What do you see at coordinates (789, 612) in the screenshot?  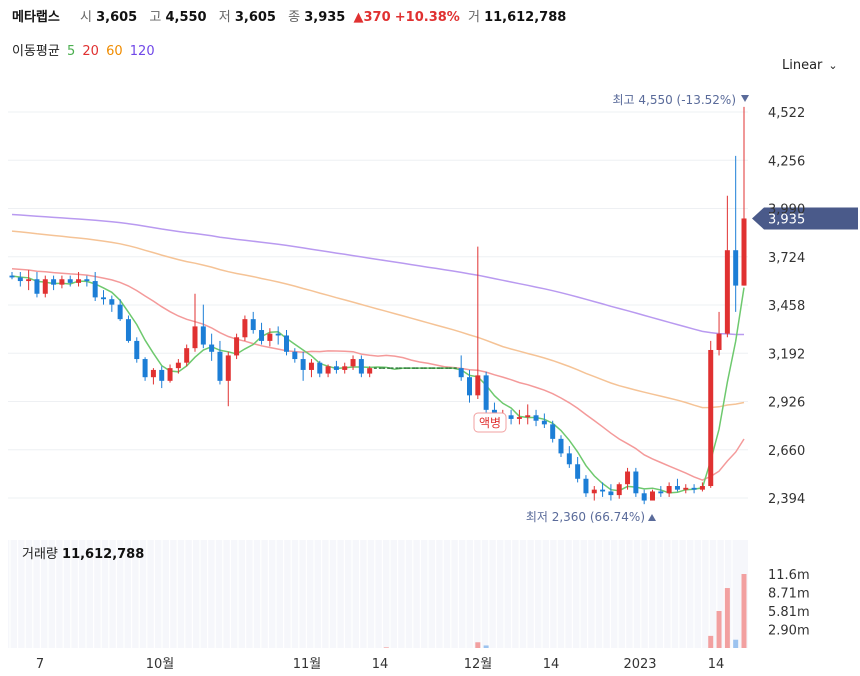 I see `volume-tick-label: 5.81m` at bounding box center [789, 612].